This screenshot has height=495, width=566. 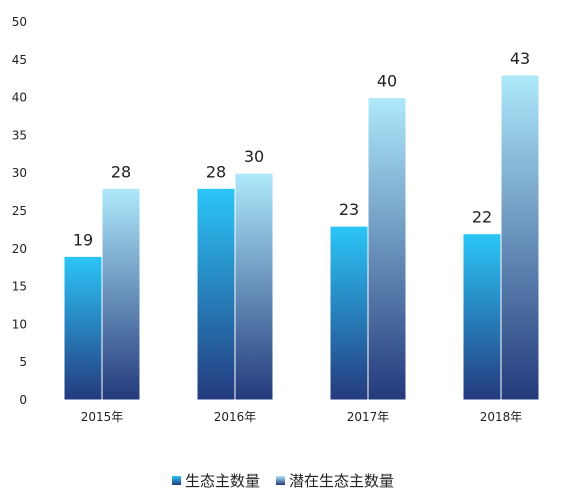 What do you see at coordinates (23, 362) in the screenshot?
I see `y-tick-label: 5` at bounding box center [23, 362].